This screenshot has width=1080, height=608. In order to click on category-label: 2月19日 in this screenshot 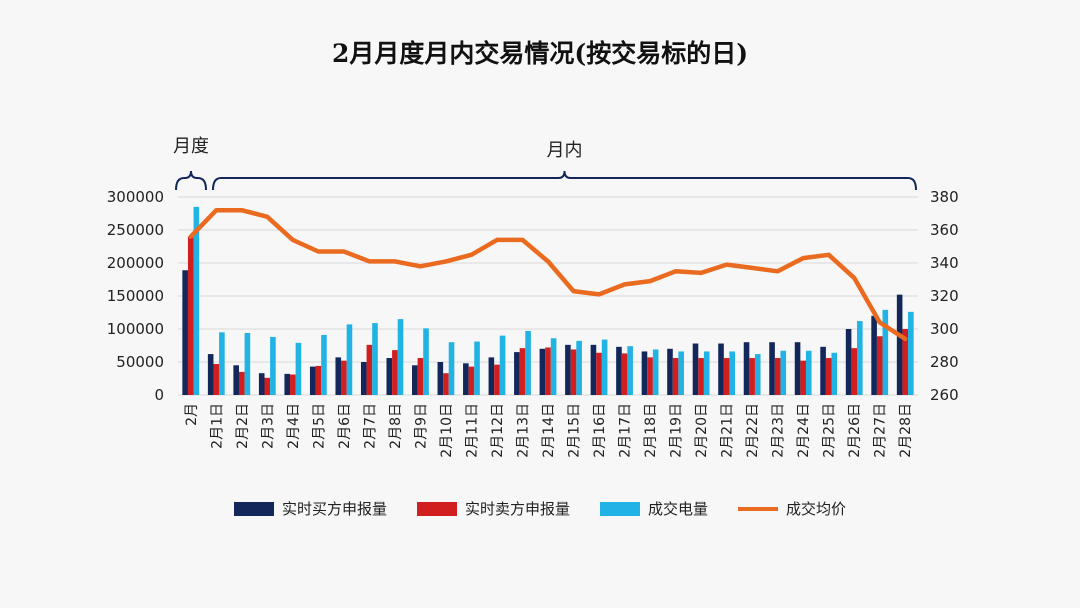, I will do `click(677, 430)`.